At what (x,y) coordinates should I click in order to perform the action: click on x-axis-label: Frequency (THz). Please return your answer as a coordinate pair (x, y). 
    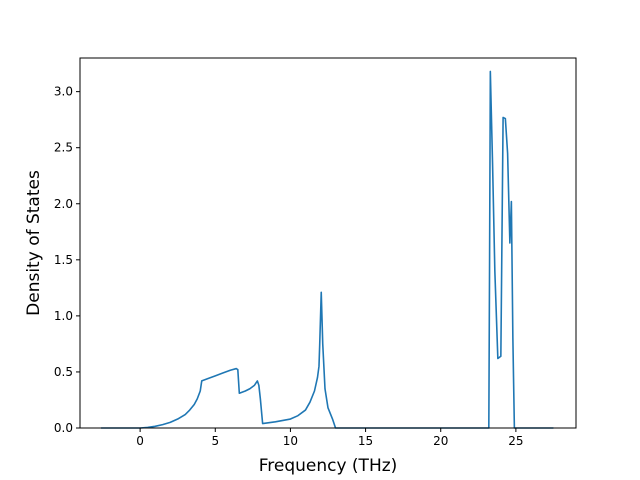
    Looking at the image, I should click on (328, 466).